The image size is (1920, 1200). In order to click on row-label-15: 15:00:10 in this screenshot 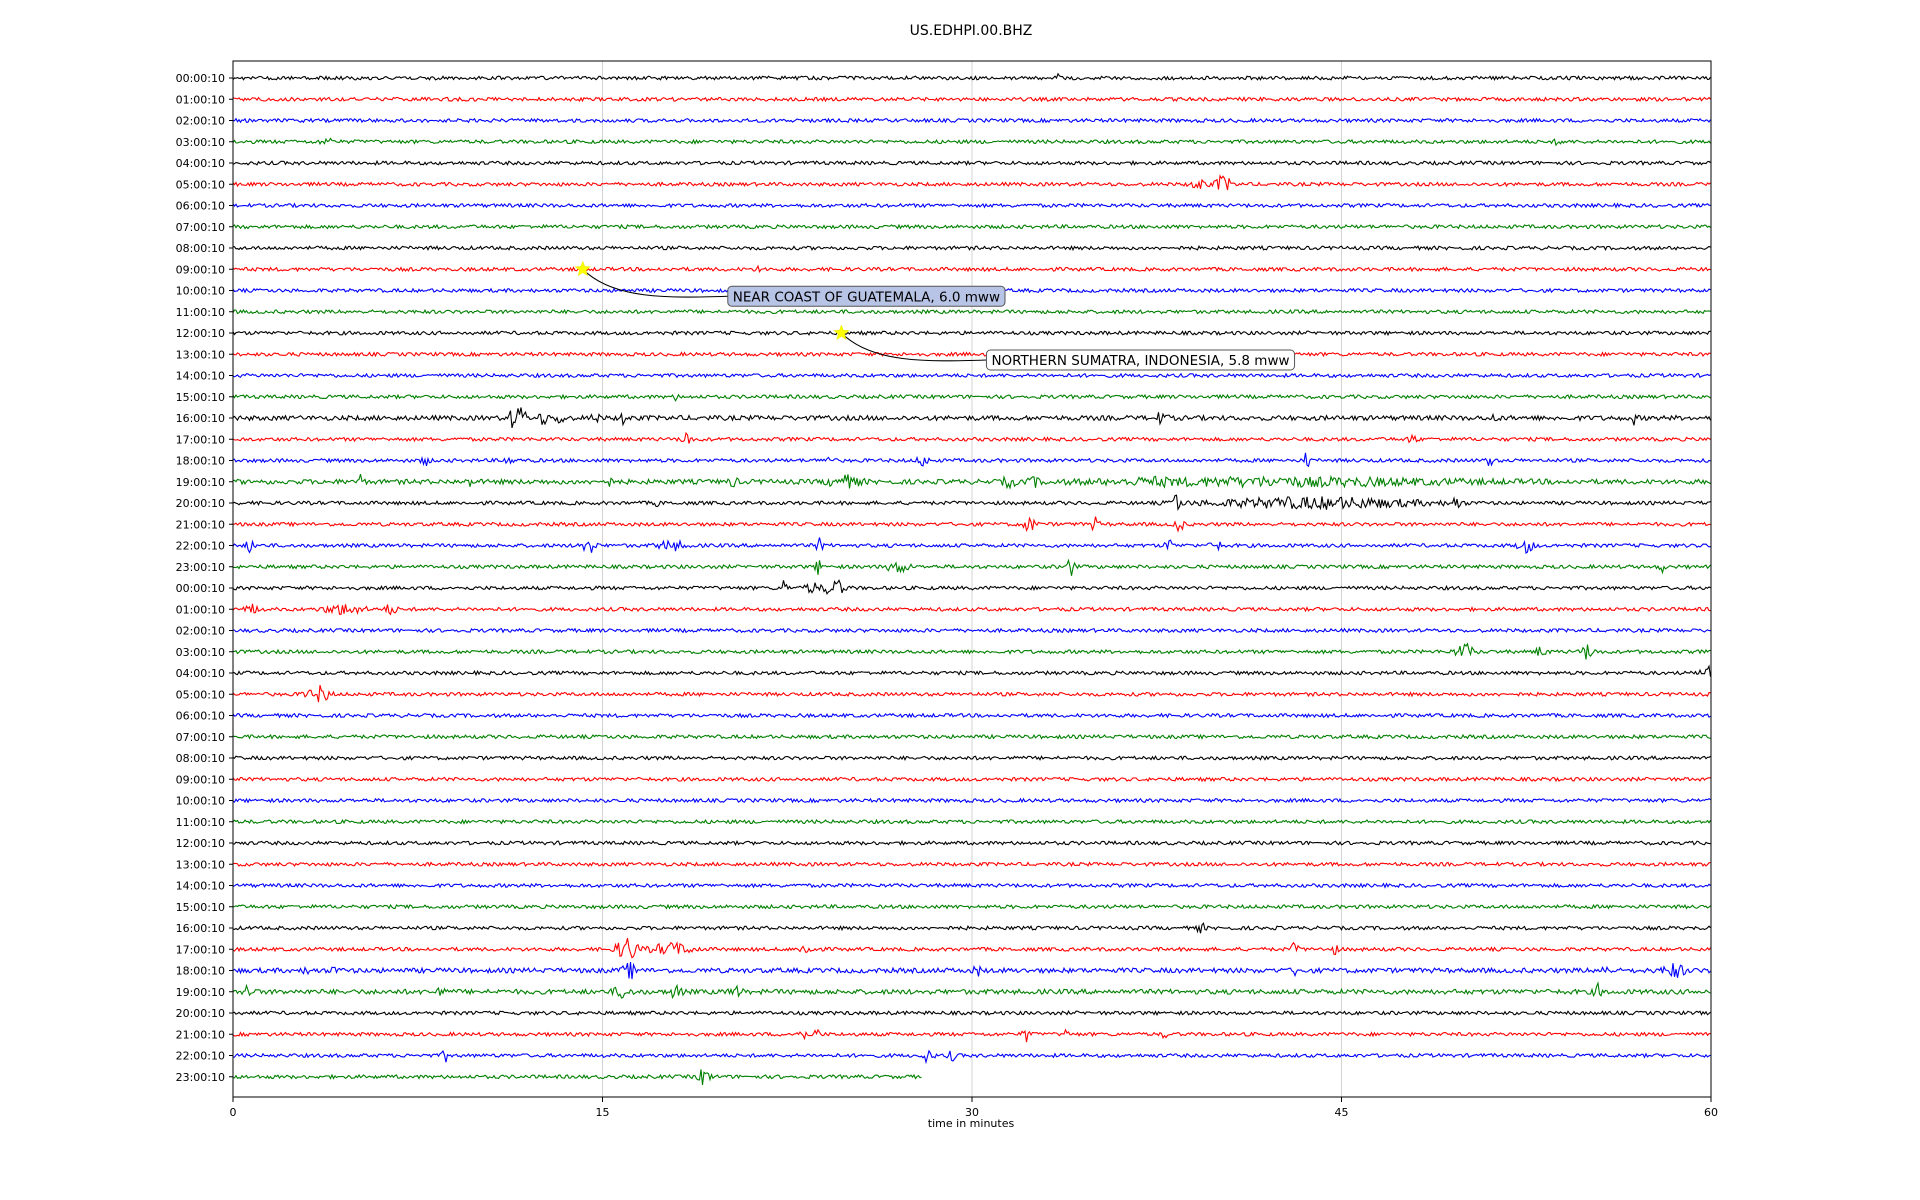, I will do `click(200, 397)`.